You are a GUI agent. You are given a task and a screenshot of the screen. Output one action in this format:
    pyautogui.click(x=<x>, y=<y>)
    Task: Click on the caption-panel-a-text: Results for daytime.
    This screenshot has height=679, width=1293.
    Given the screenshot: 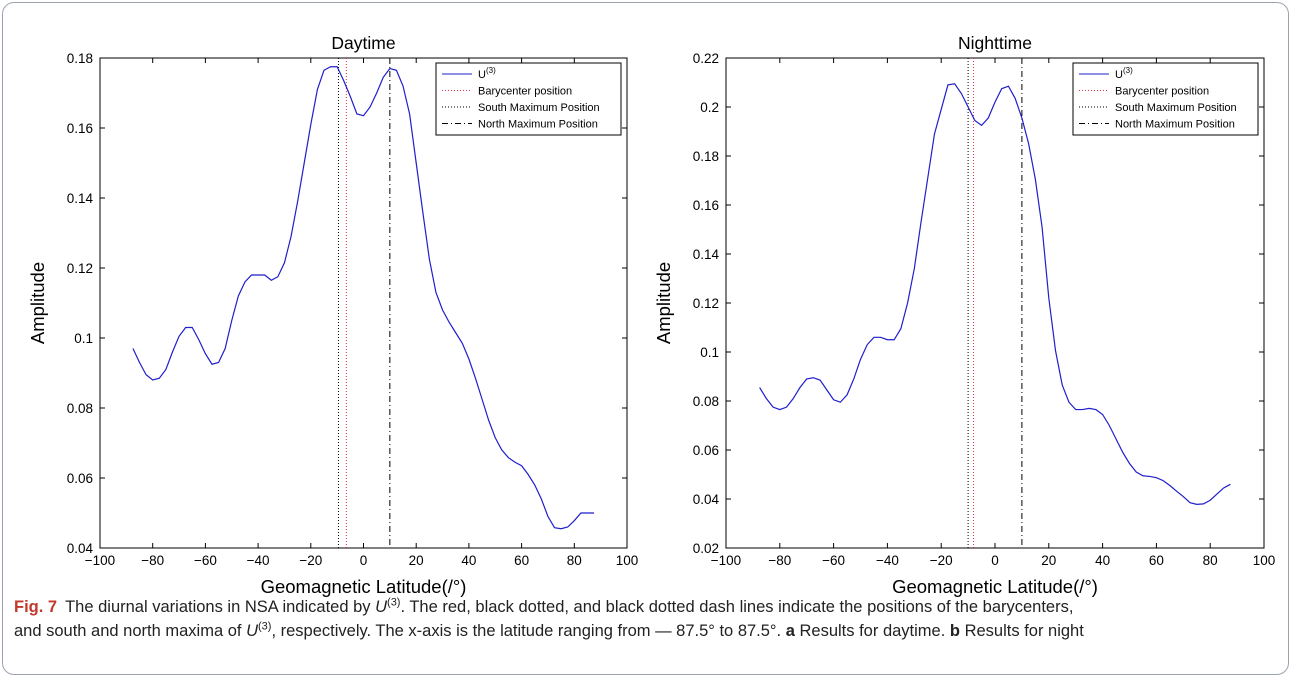 What is the action you would take?
    pyautogui.click(x=872, y=631)
    